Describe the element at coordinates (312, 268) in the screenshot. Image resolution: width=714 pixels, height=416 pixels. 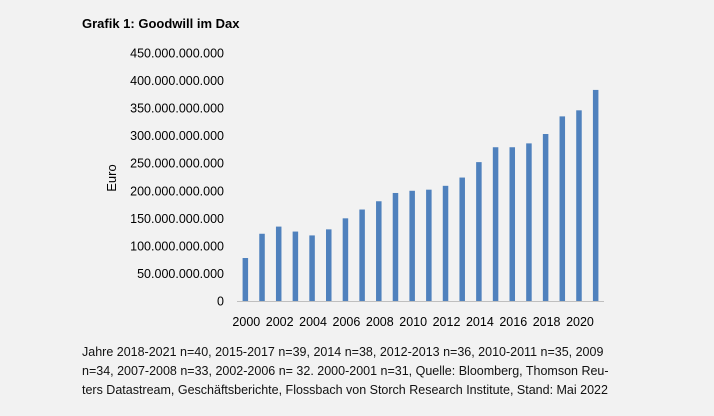
I see `bar-2004` at that location.